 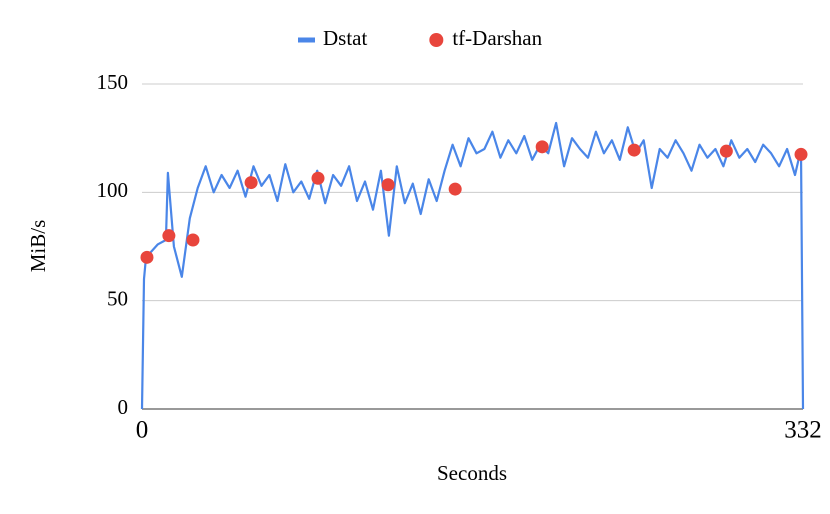 What do you see at coordinates (142, 430) in the screenshot?
I see `x-tick-label: 0` at bounding box center [142, 430].